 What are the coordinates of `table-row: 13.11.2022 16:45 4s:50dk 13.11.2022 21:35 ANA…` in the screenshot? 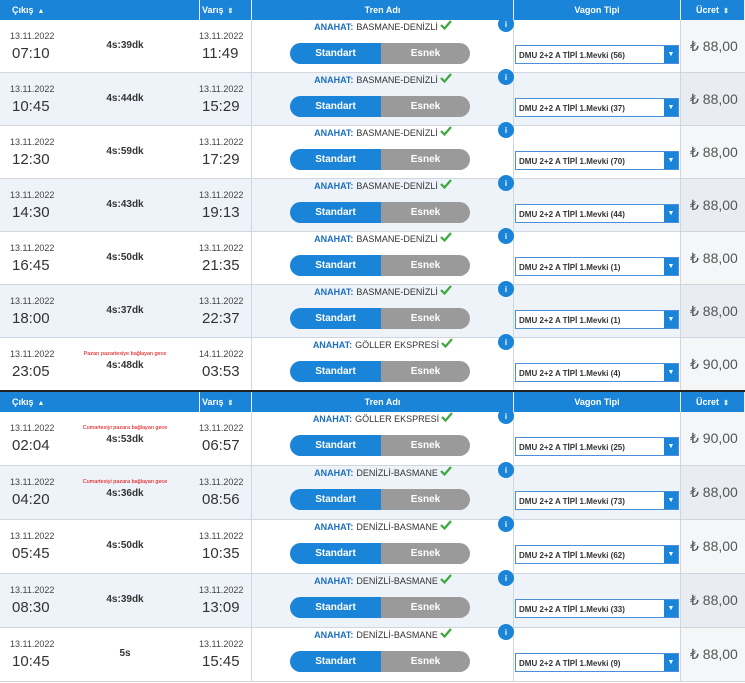 It's located at (372, 256).